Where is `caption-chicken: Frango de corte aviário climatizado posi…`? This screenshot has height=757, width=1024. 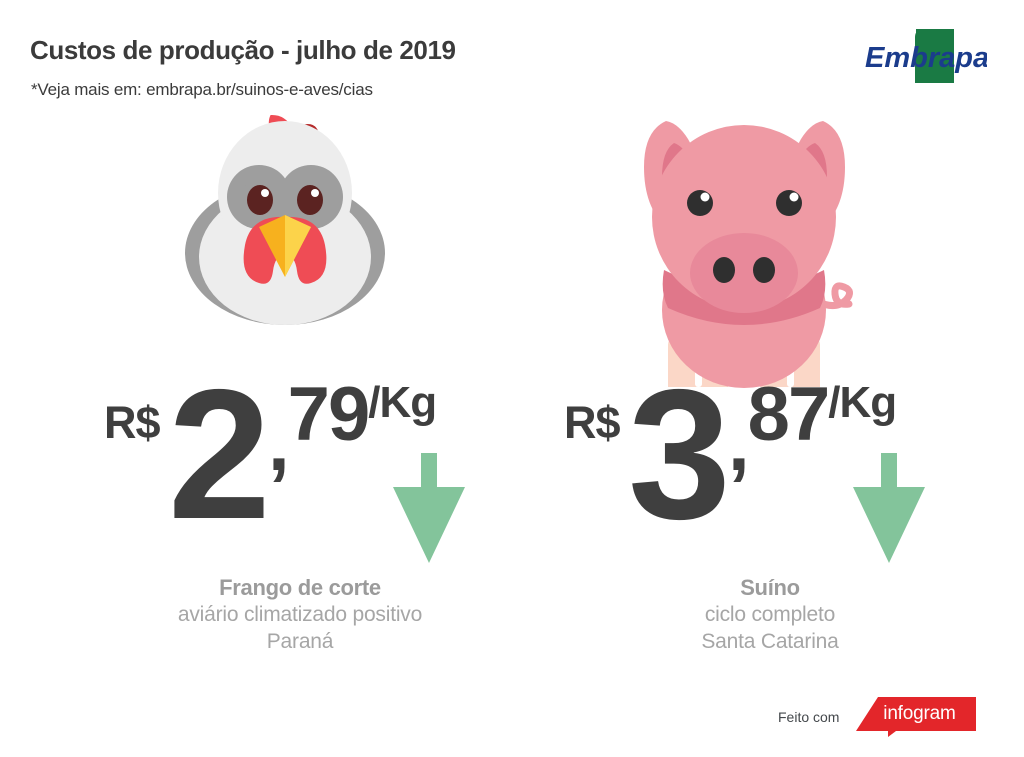
caption-chicken: Frango de corte aviário climatizado posi… is located at coordinates (300, 615).